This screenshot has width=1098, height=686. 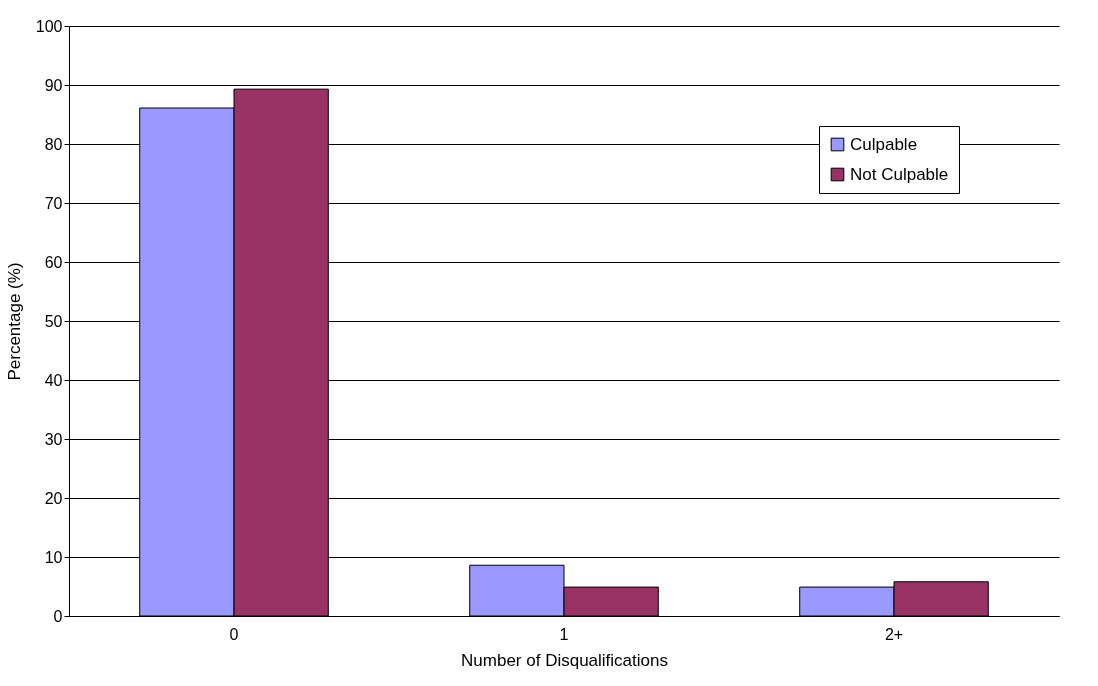 I want to click on x-tick-label: 1, so click(x=564, y=634).